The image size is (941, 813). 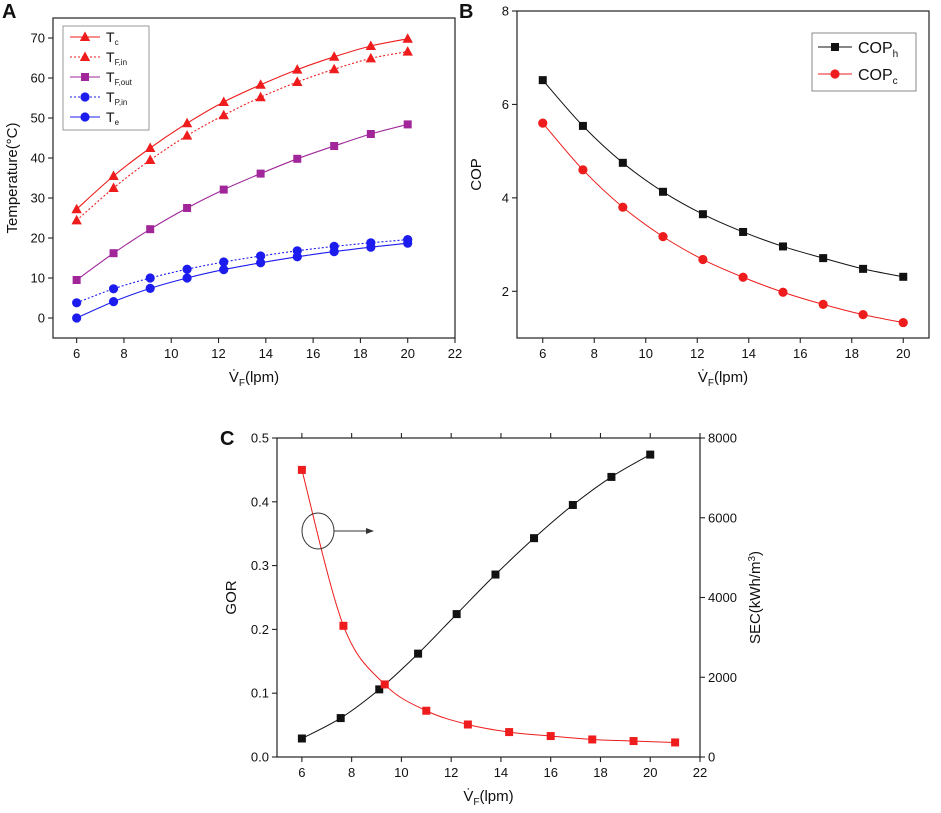 What do you see at coordinates (542, 353) in the screenshot?
I see `x-tick-label: 6` at bounding box center [542, 353].